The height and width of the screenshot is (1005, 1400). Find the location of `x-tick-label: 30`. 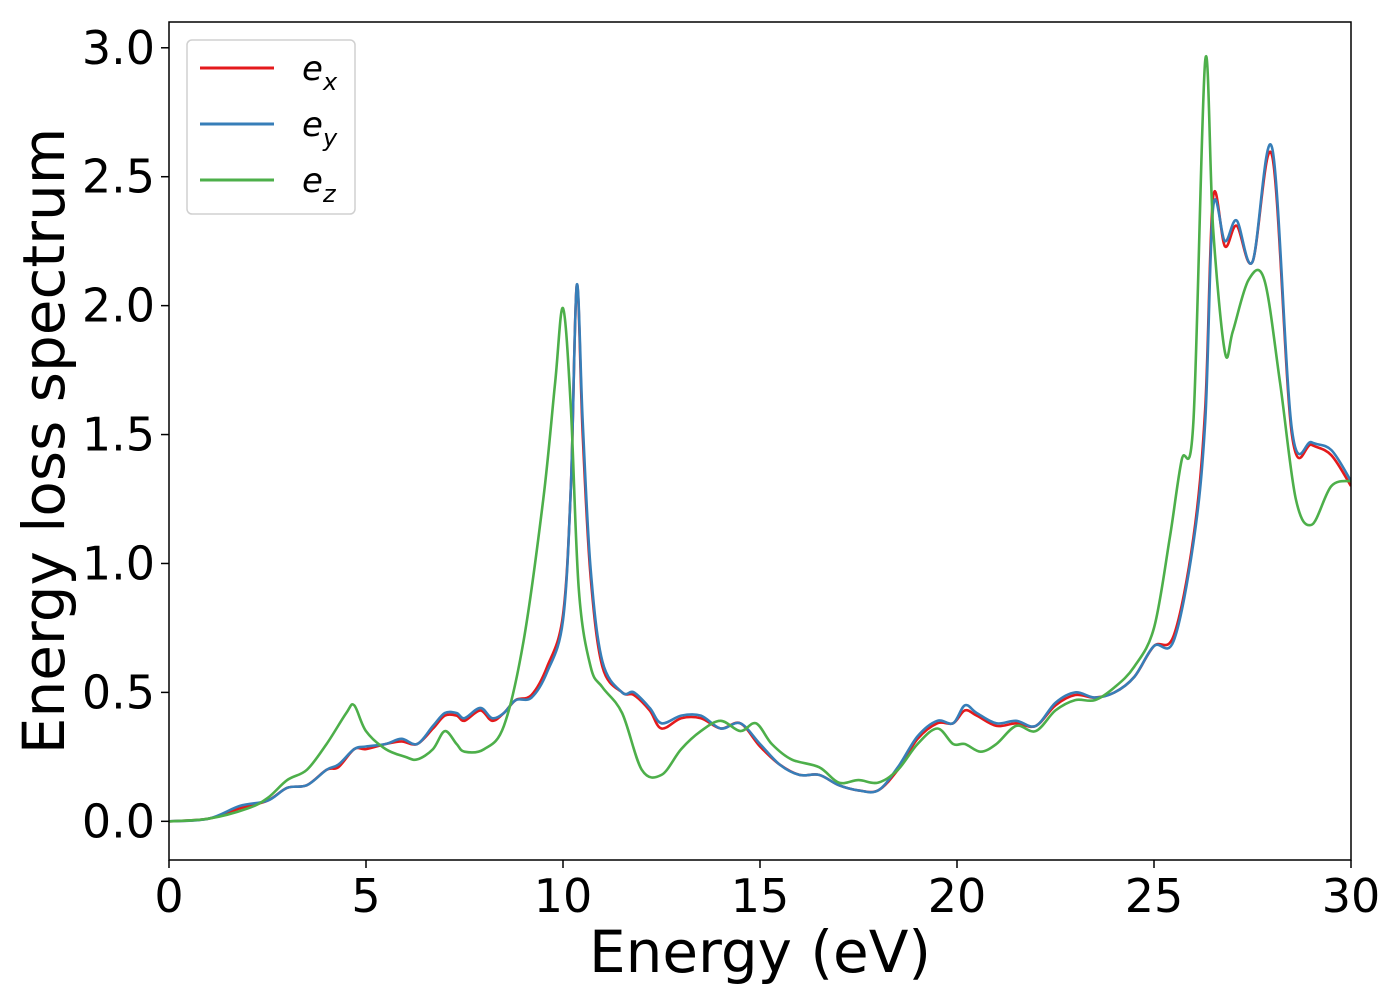

x-tick-label: 30 is located at coordinates (1351, 896).